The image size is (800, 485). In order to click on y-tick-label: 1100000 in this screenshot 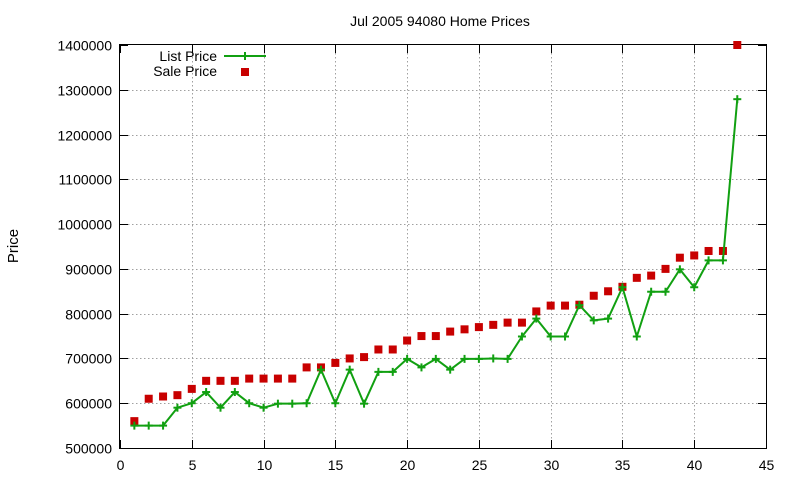, I will do `click(86, 180)`.